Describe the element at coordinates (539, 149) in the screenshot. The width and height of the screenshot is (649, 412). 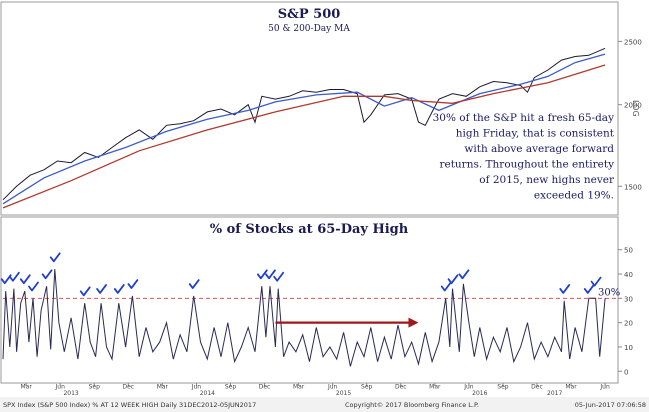
I see `annotation-line: with above average forward` at that location.